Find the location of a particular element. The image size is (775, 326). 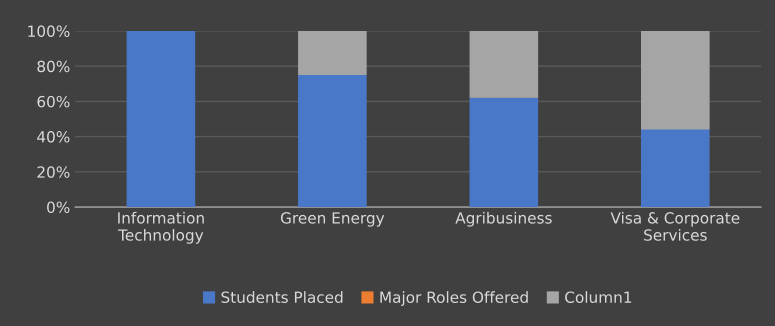

x-tick-label: Information Technology is located at coordinates (161, 228).